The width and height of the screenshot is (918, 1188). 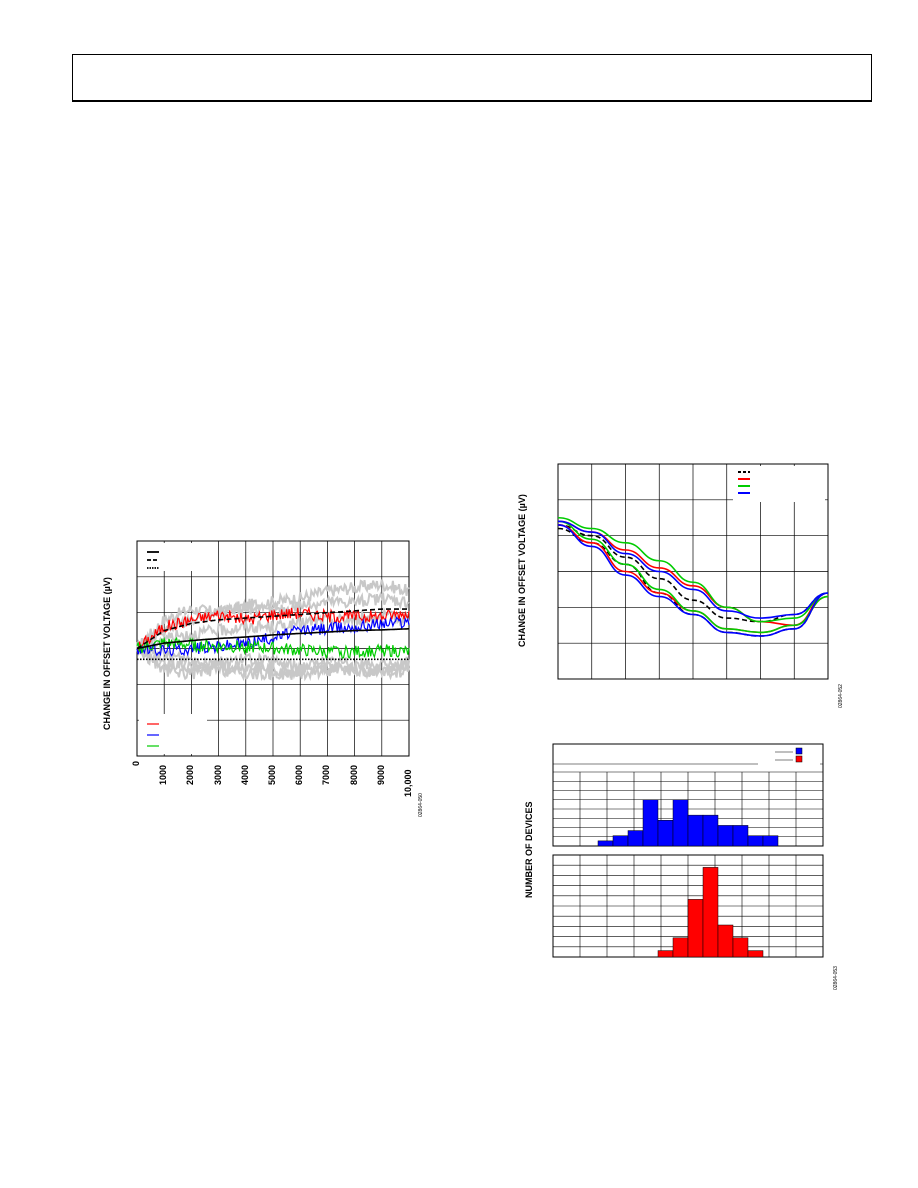 I want to click on chart-right-bottom: NUMBER OF DEVICES 02864-053, so click(x=685, y=865).